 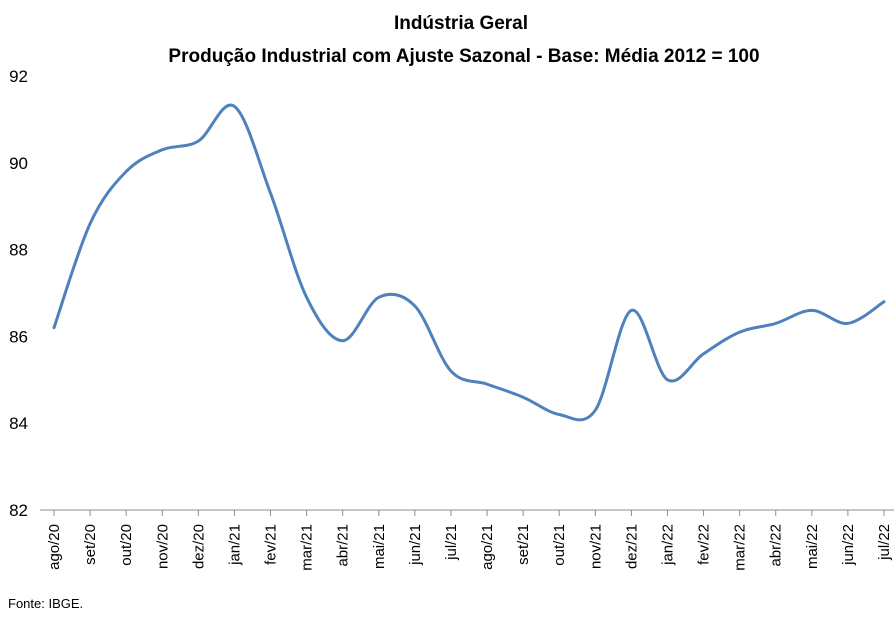 What do you see at coordinates (18, 250) in the screenshot?
I see `y-tick-label: 88` at bounding box center [18, 250].